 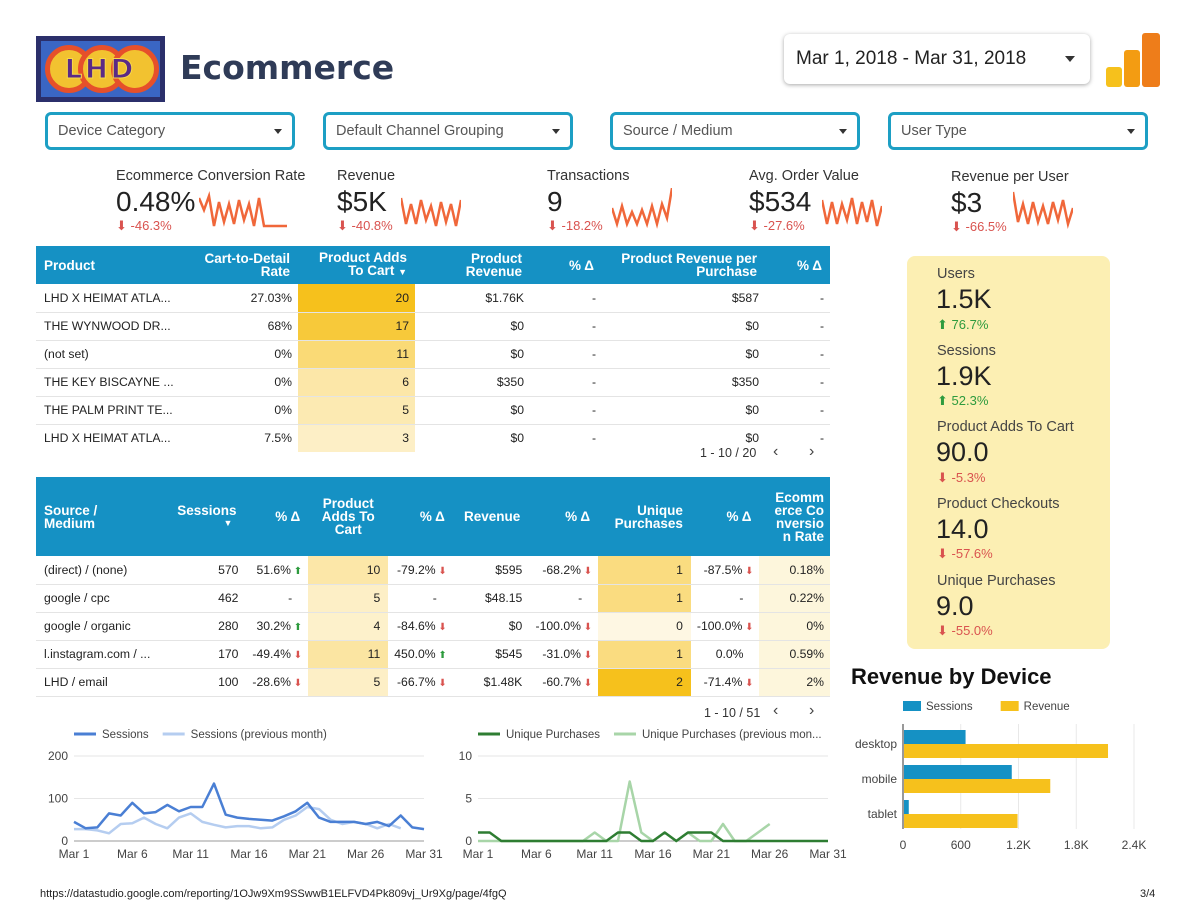 I want to click on summary-label: Unique Purchases, so click(x=996, y=581).